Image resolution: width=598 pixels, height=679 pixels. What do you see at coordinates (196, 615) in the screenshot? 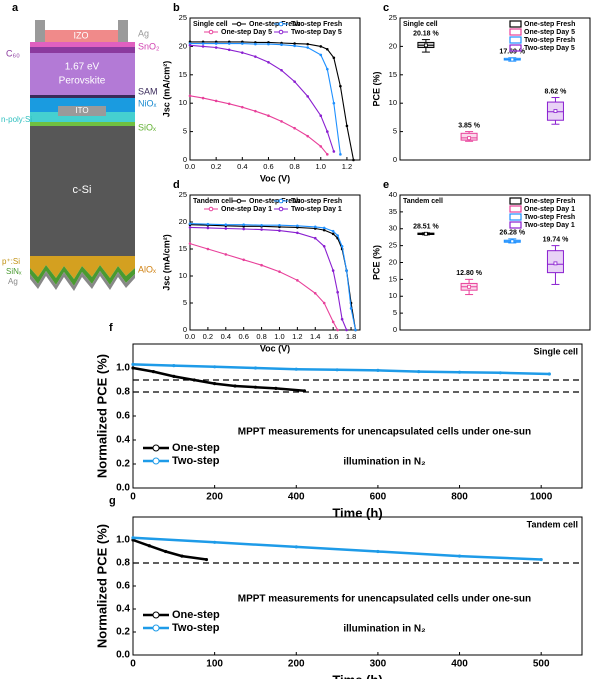
I see `legend-label: One-step` at bounding box center [196, 615].